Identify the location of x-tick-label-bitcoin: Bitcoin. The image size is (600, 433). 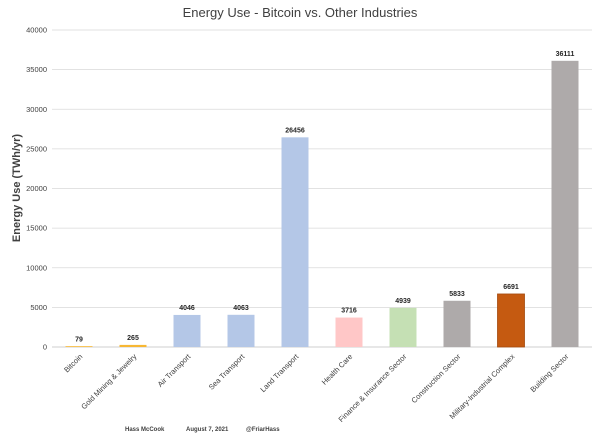
(73, 363).